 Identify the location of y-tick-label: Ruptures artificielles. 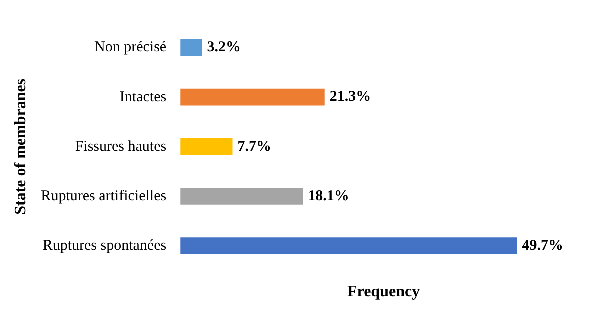
(104, 196).